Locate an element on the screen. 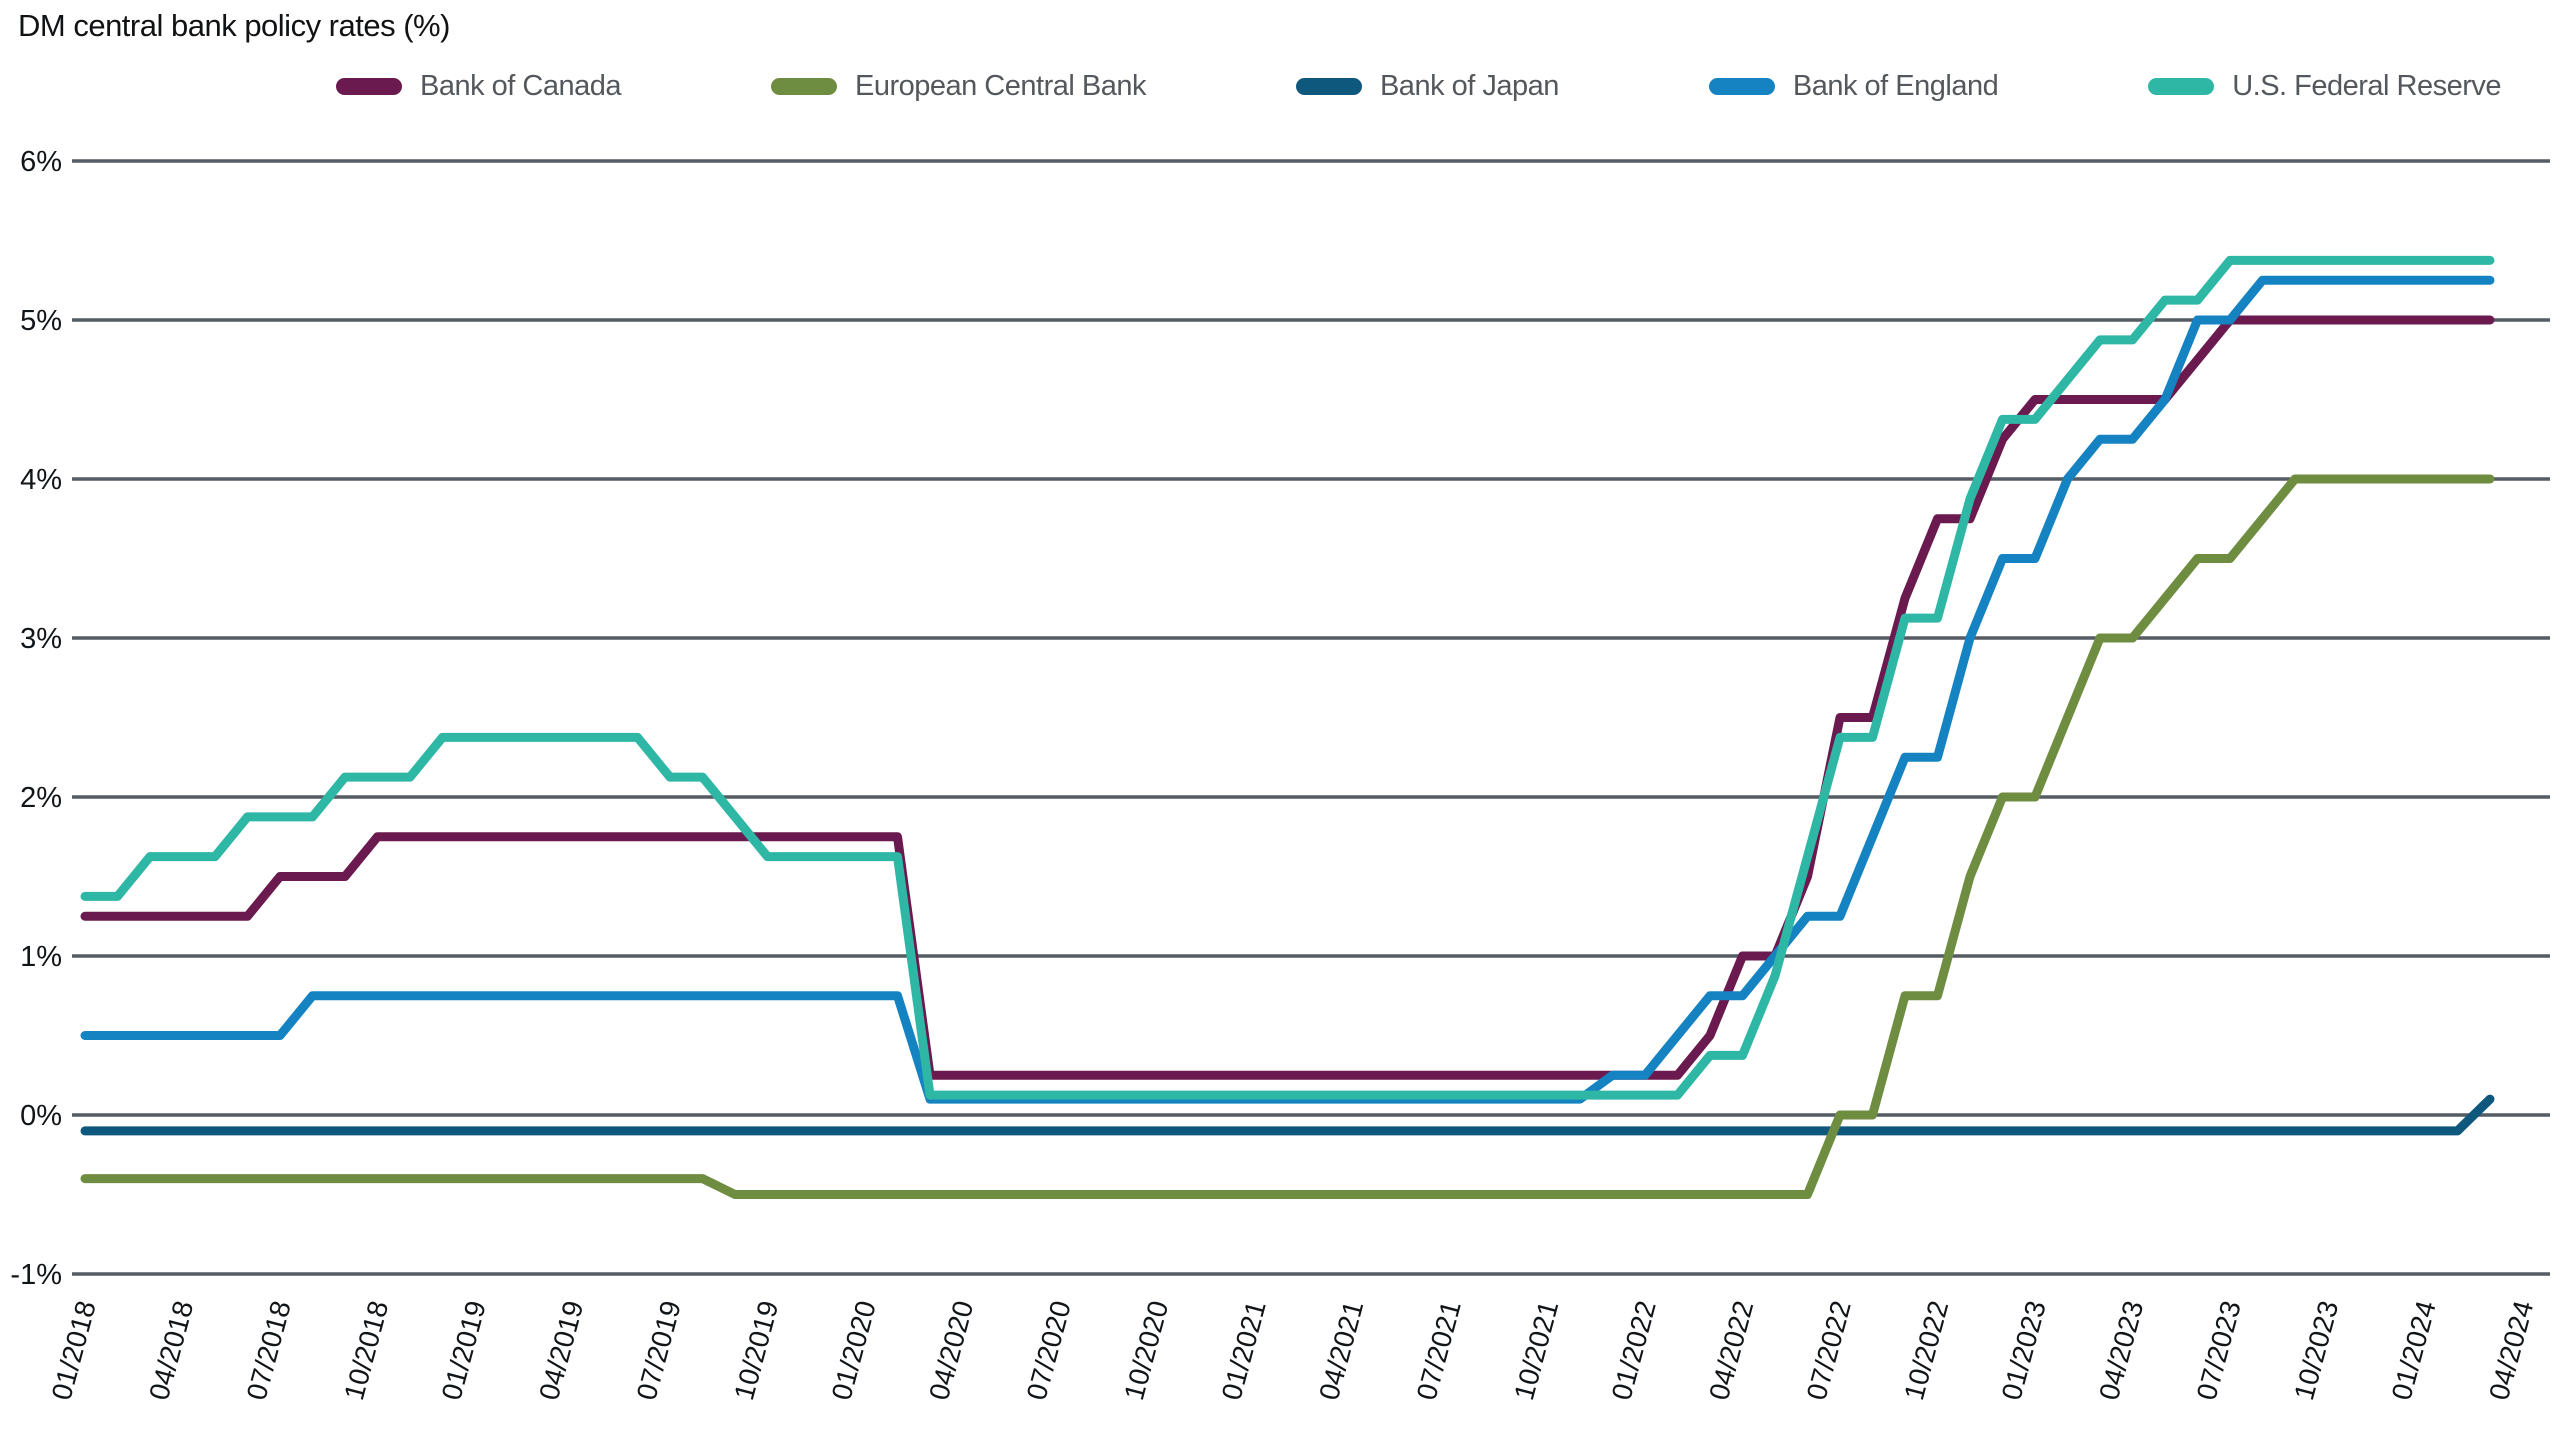  x-tick-label: 01/2019 is located at coordinates (464, 1351).